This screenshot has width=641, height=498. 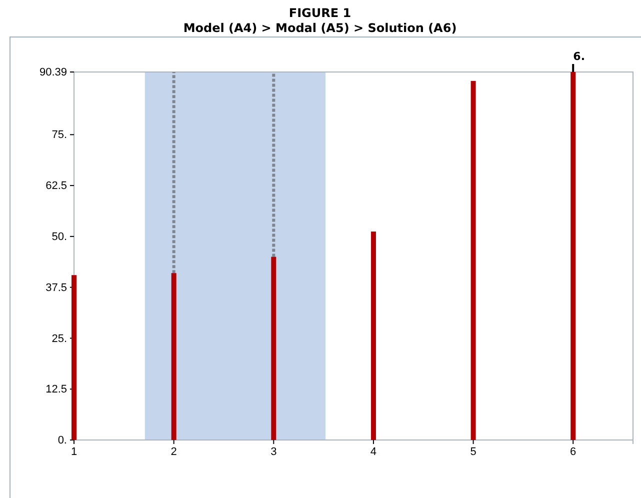 What do you see at coordinates (53, 72) in the screenshot?
I see `y-tick-label: 90.39` at bounding box center [53, 72].